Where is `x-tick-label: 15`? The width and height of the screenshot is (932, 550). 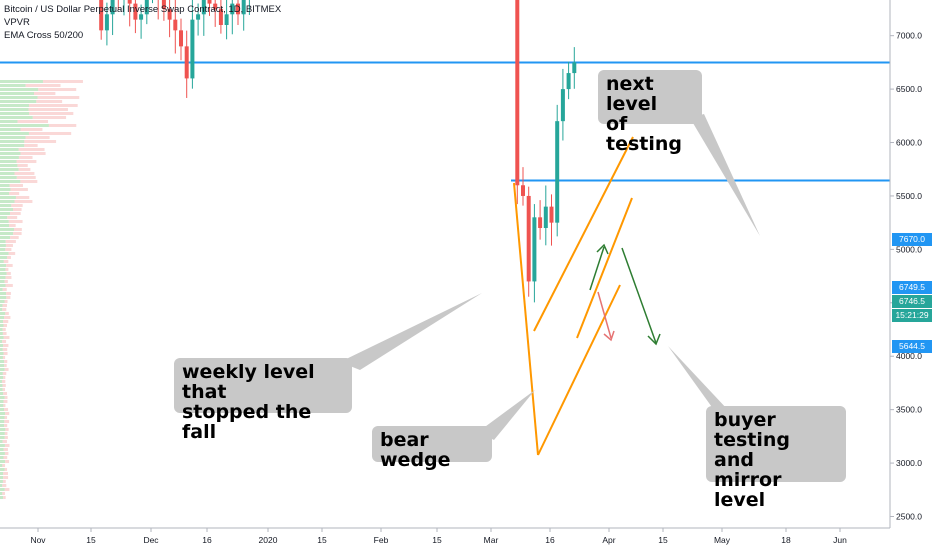 x-tick-label: 15 is located at coordinates (322, 540).